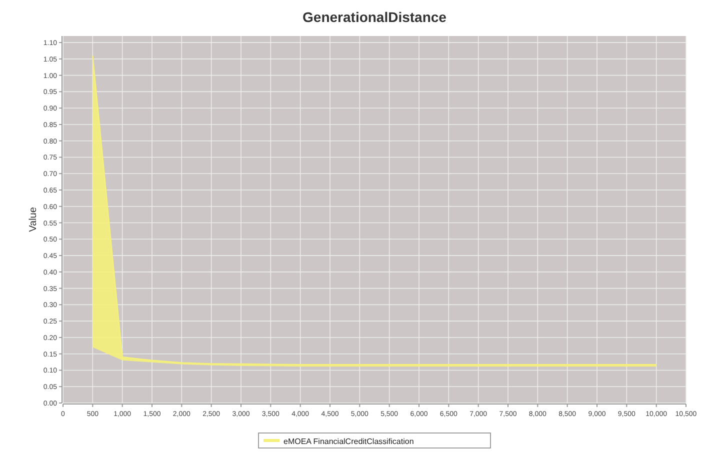  What do you see at coordinates (349, 441) in the screenshot?
I see `legend-label: eMOEA FinancialCreditClassification` at bounding box center [349, 441].